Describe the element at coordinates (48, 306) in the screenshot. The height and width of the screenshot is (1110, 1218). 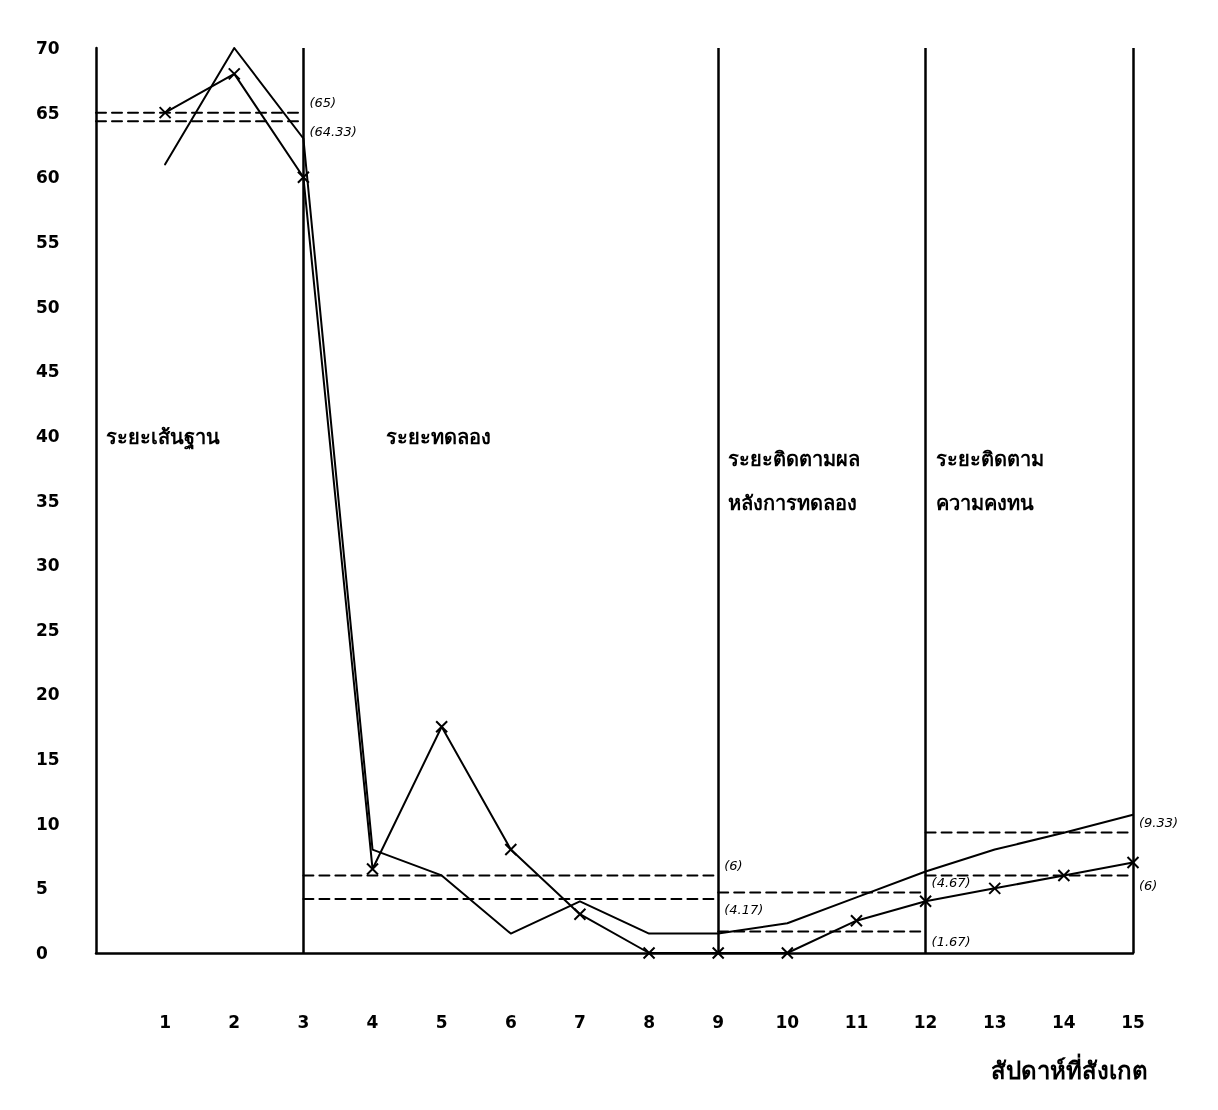
I see `y-tick-label: 50` at that location.